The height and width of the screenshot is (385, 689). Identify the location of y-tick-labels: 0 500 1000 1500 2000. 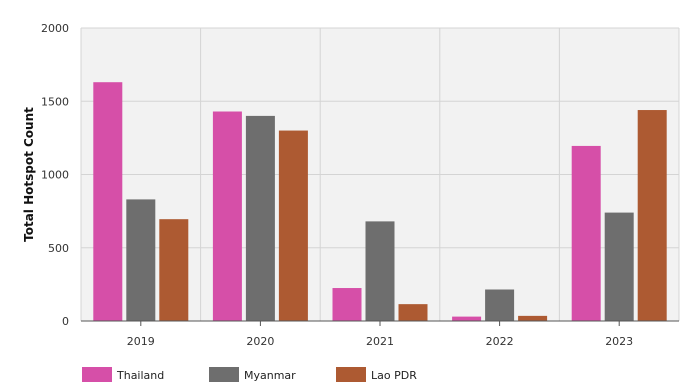
(55, 175).